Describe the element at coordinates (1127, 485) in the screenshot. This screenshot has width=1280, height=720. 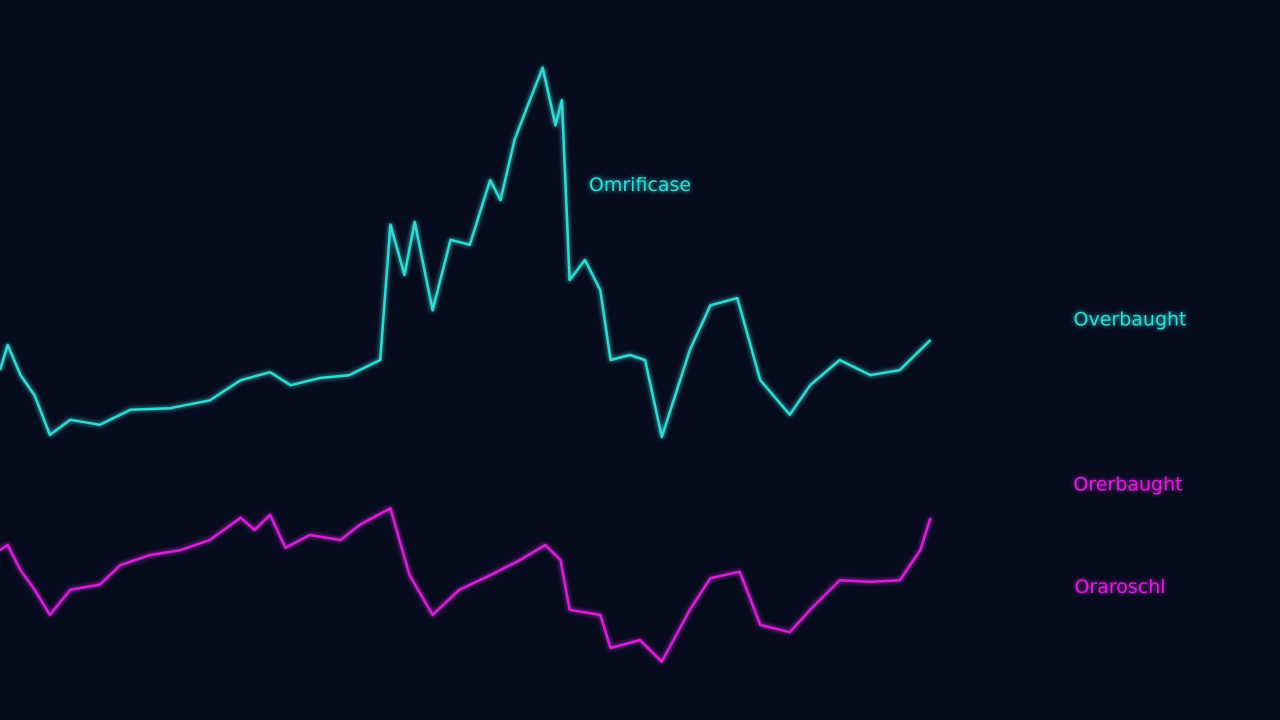
I see `level-label: Orerbaught` at that location.